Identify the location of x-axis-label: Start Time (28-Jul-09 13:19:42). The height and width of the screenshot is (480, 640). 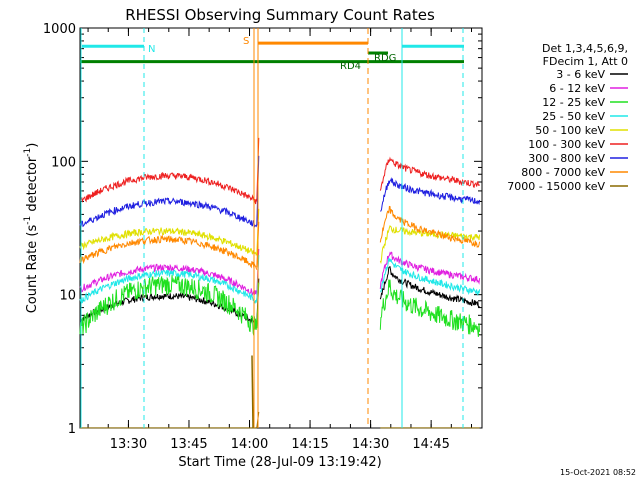
(279, 462).